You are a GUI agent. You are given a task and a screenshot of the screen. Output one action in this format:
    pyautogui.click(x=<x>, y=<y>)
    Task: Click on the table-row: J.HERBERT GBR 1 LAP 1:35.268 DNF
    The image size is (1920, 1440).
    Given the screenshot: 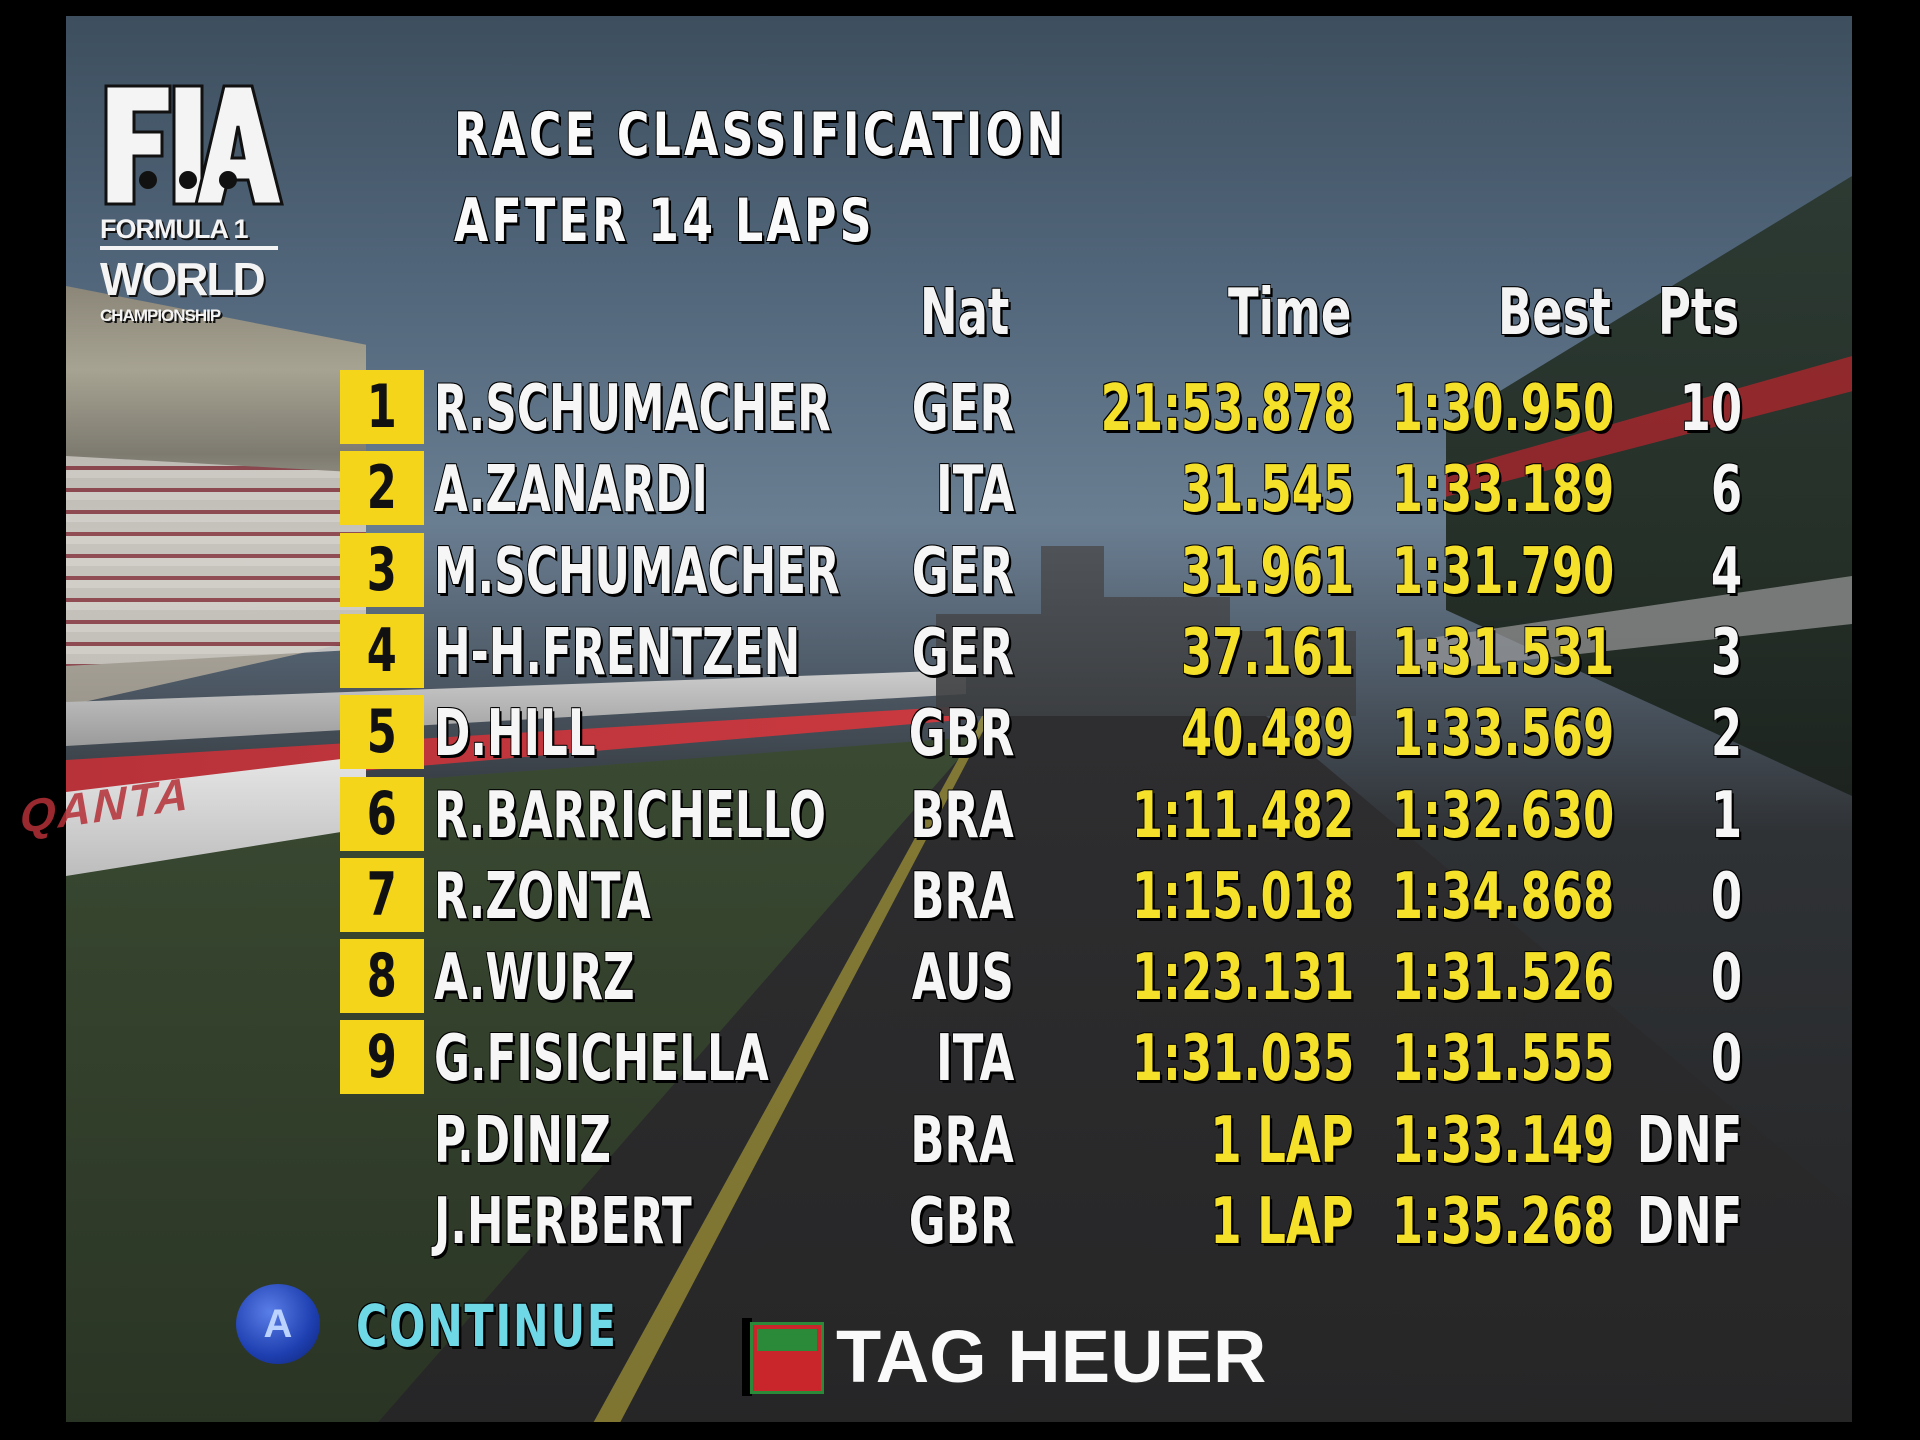 What is the action you would take?
    pyautogui.click(x=960, y=1223)
    